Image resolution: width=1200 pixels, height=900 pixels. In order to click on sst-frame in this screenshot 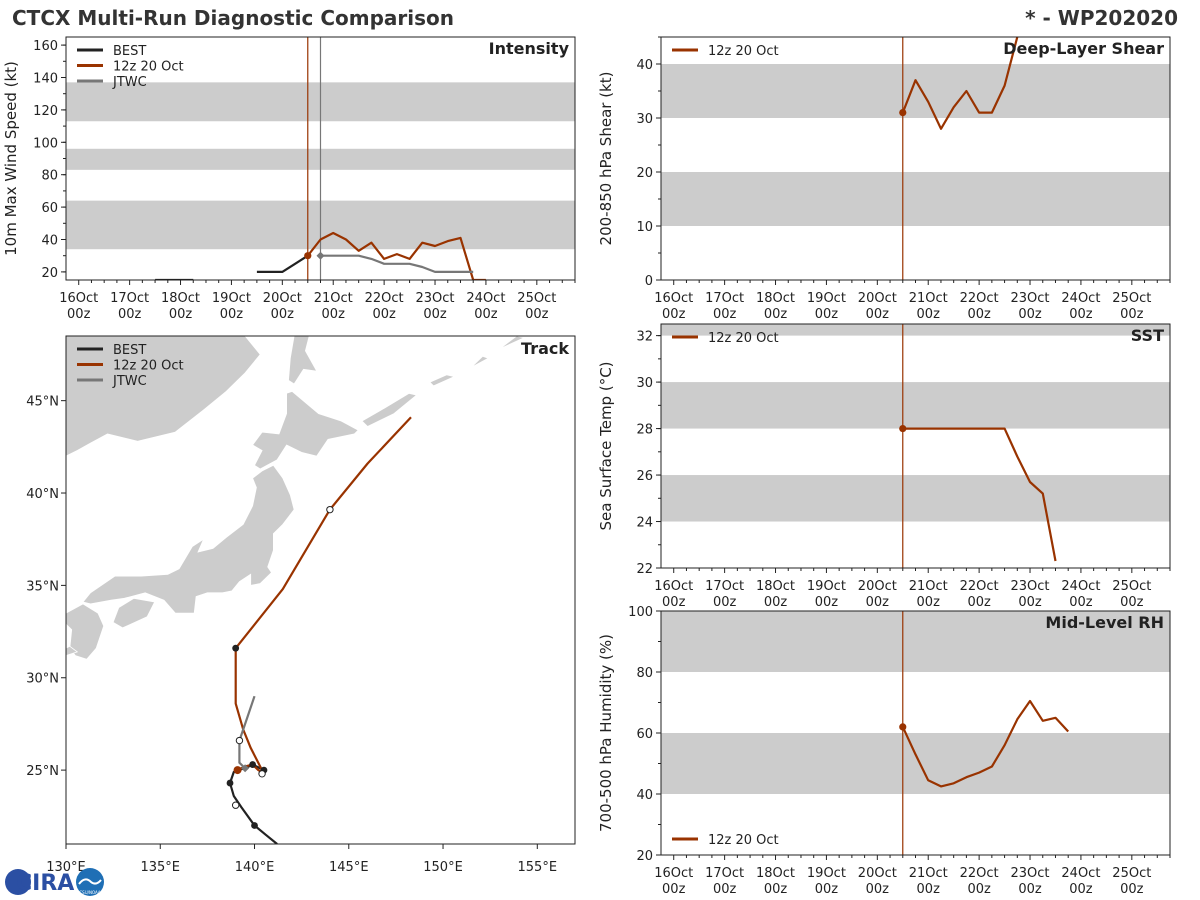, I will do `click(915, 446)`.